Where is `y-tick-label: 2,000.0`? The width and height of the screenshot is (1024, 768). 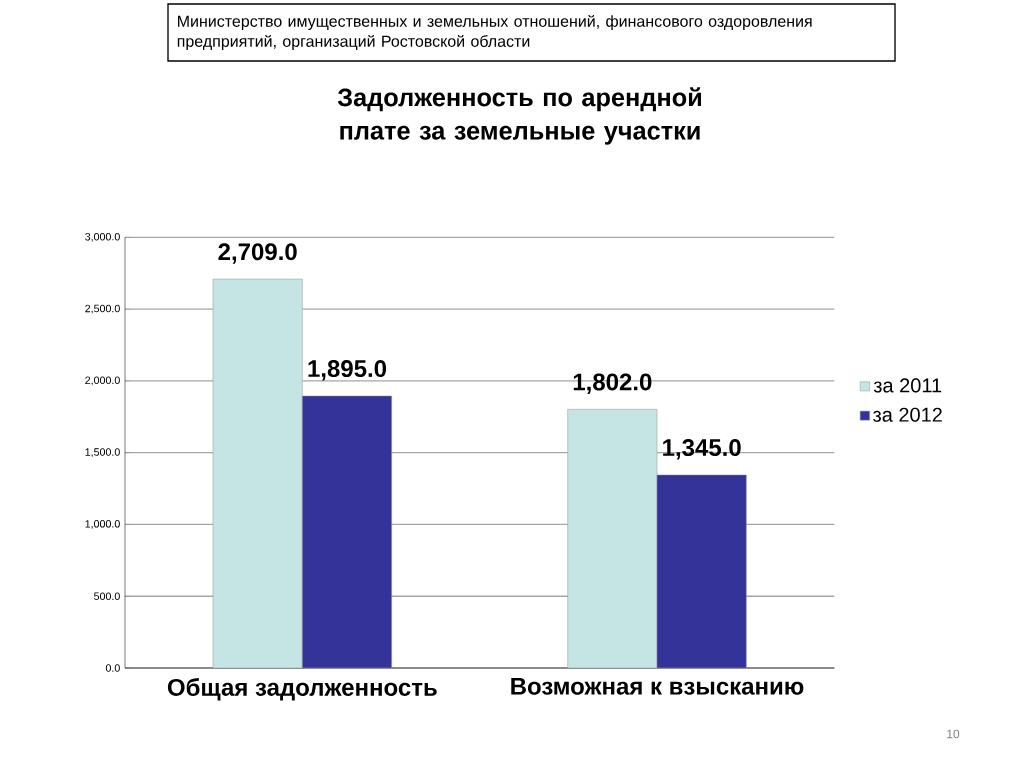 y-tick-label: 2,000.0 is located at coordinates (102, 381).